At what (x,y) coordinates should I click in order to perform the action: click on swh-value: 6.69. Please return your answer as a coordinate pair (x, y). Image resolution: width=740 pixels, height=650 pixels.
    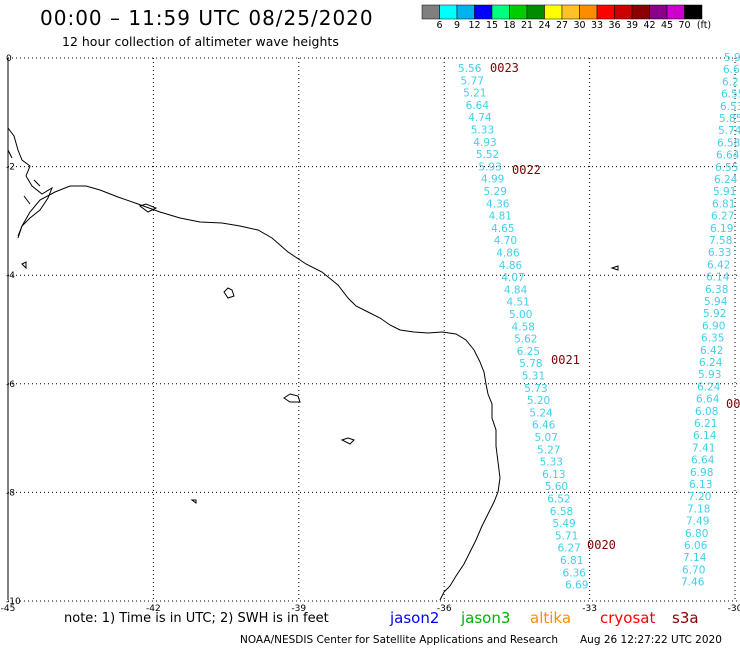
    Looking at the image, I should click on (576, 586).